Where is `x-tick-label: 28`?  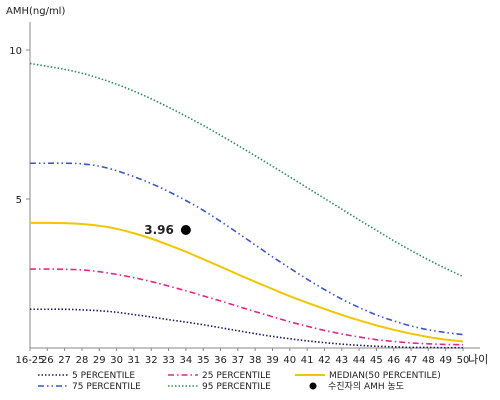
x-tick-label: 28 is located at coordinates (82, 360).